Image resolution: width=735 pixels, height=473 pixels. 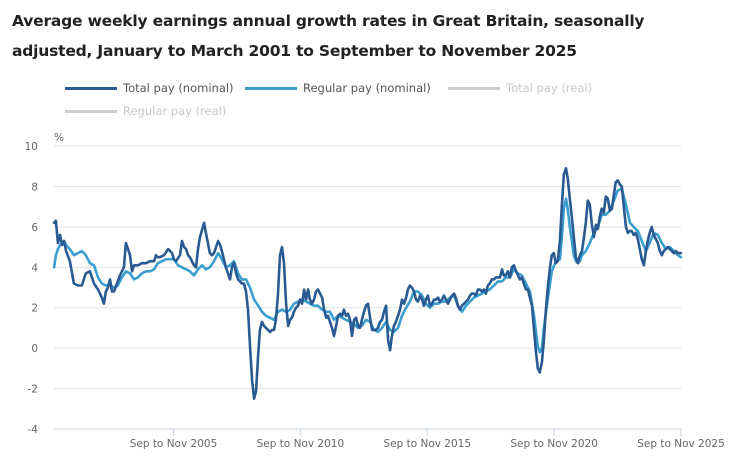 I want to click on y-axis-unit-label: %, so click(x=59, y=138).